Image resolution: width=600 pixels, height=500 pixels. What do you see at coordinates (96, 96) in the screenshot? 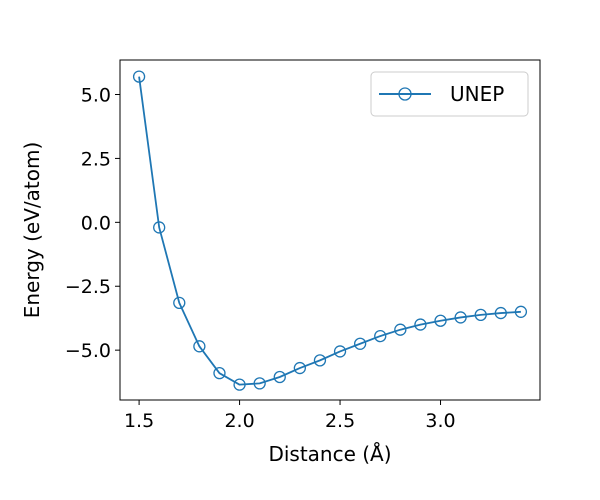
I see `y-tick-label: 5.0` at bounding box center [96, 96].